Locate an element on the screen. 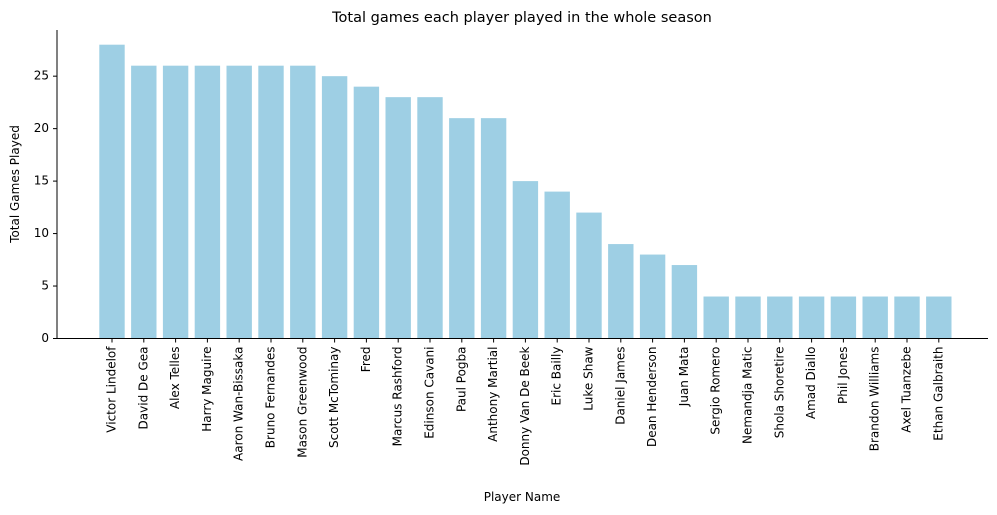 The image size is (997, 515). x-tick-label: Nemandja Matic is located at coordinates (748, 395).